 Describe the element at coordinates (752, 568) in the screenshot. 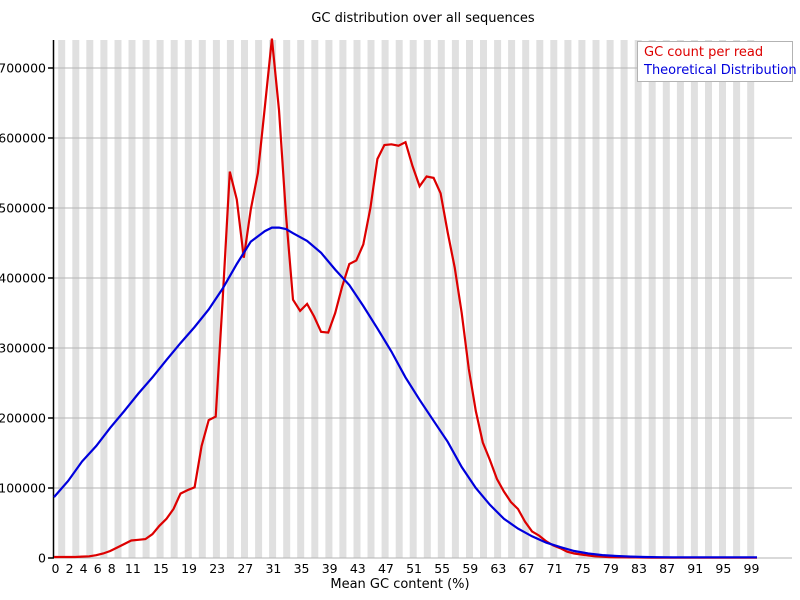

I see `x-tick-label: 99` at that location.